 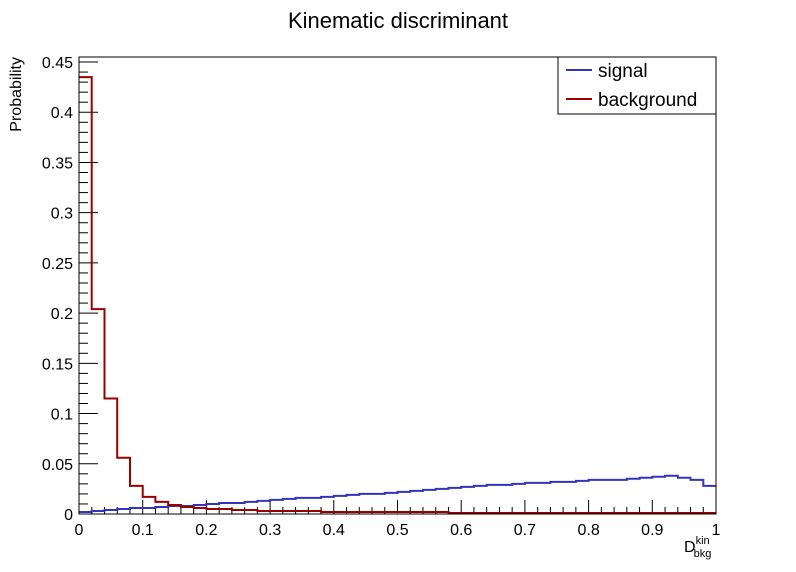 What do you see at coordinates (690, 547) in the screenshot?
I see `x-axis-label-main: D` at bounding box center [690, 547].